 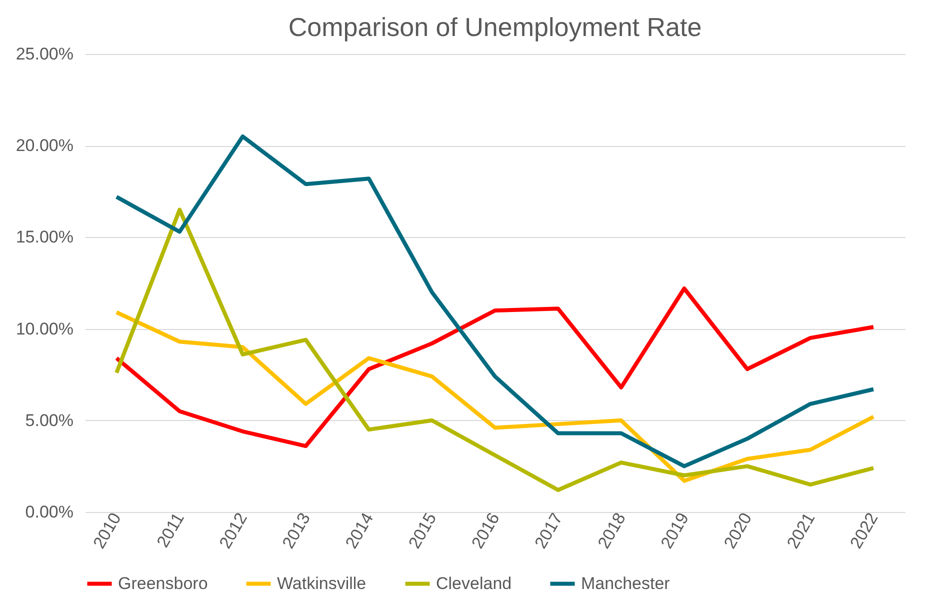 What do you see at coordinates (45, 237) in the screenshot?
I see `y-tick-label: 15.00%` at bounding box center [45, 237].